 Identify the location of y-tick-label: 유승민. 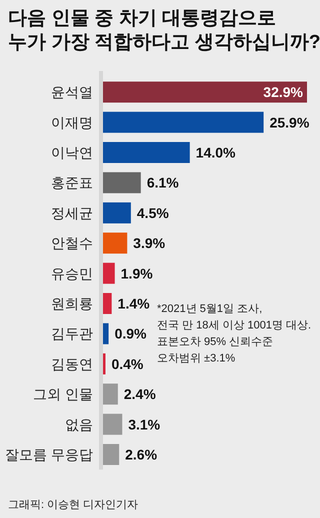
(72, 273).